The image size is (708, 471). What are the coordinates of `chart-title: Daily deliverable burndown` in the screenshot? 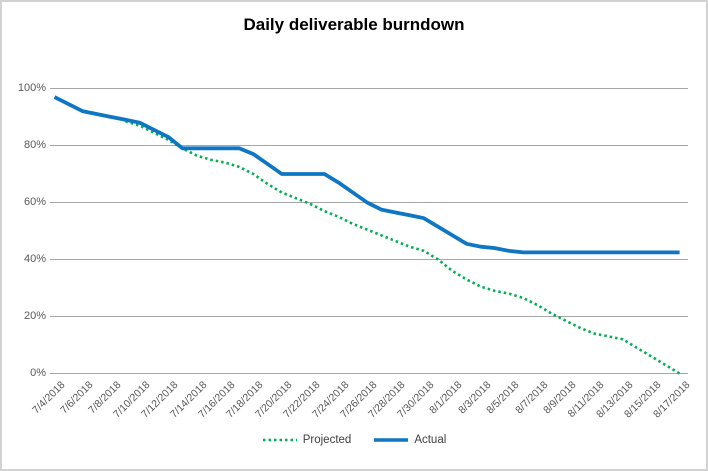 It's located at (354, 24).